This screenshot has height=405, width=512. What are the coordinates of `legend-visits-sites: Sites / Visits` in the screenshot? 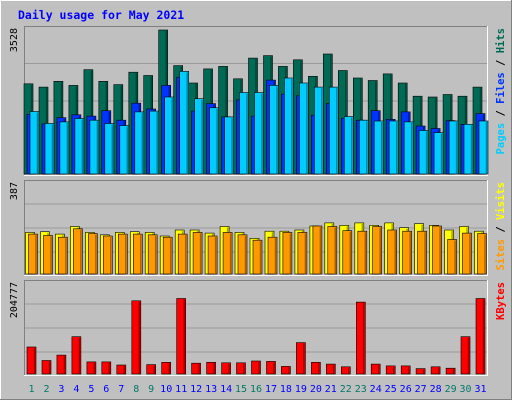 It's located at (501, 226).